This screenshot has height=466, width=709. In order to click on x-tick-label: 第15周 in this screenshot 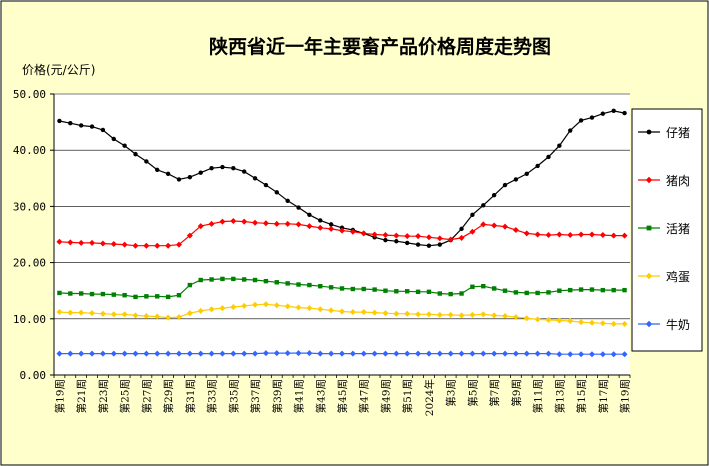, I will do `click(581, 396)`.